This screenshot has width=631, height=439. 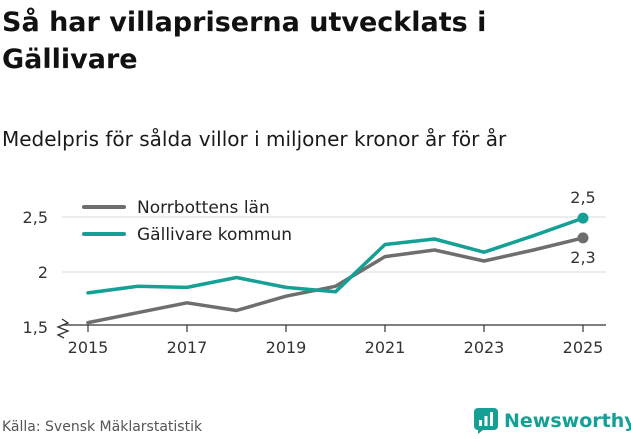 I want to click on legend-label: Gällivare kommun, so click(x=214, y=235).